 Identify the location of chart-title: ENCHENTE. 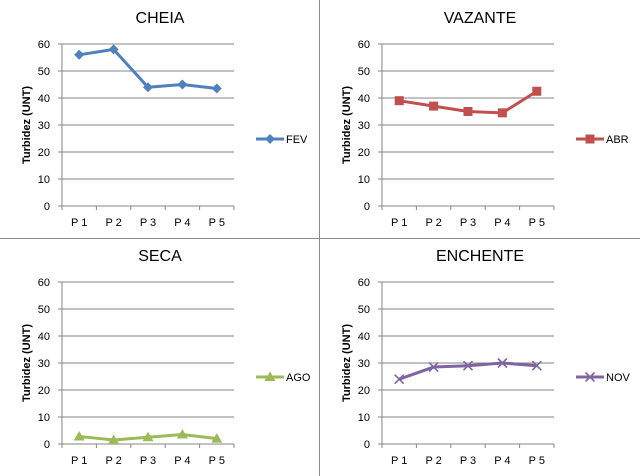
(480, 256).